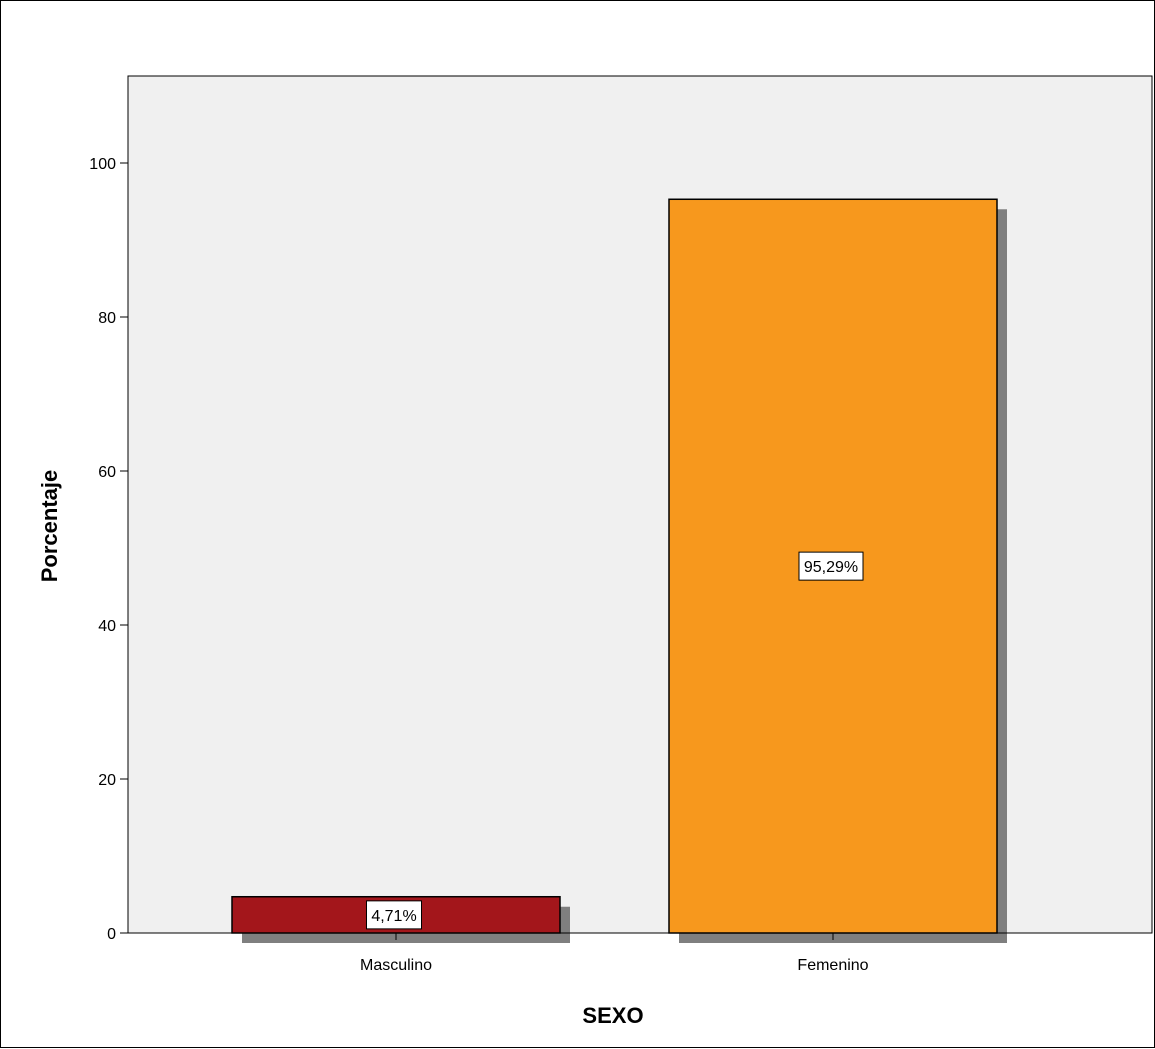 The height and width of the screenshot is (1049, 1155). What do you see at coordinates (107, 472) in the screenshot?
I see `y-tick-label: 60` at bounding box center [107, 472].